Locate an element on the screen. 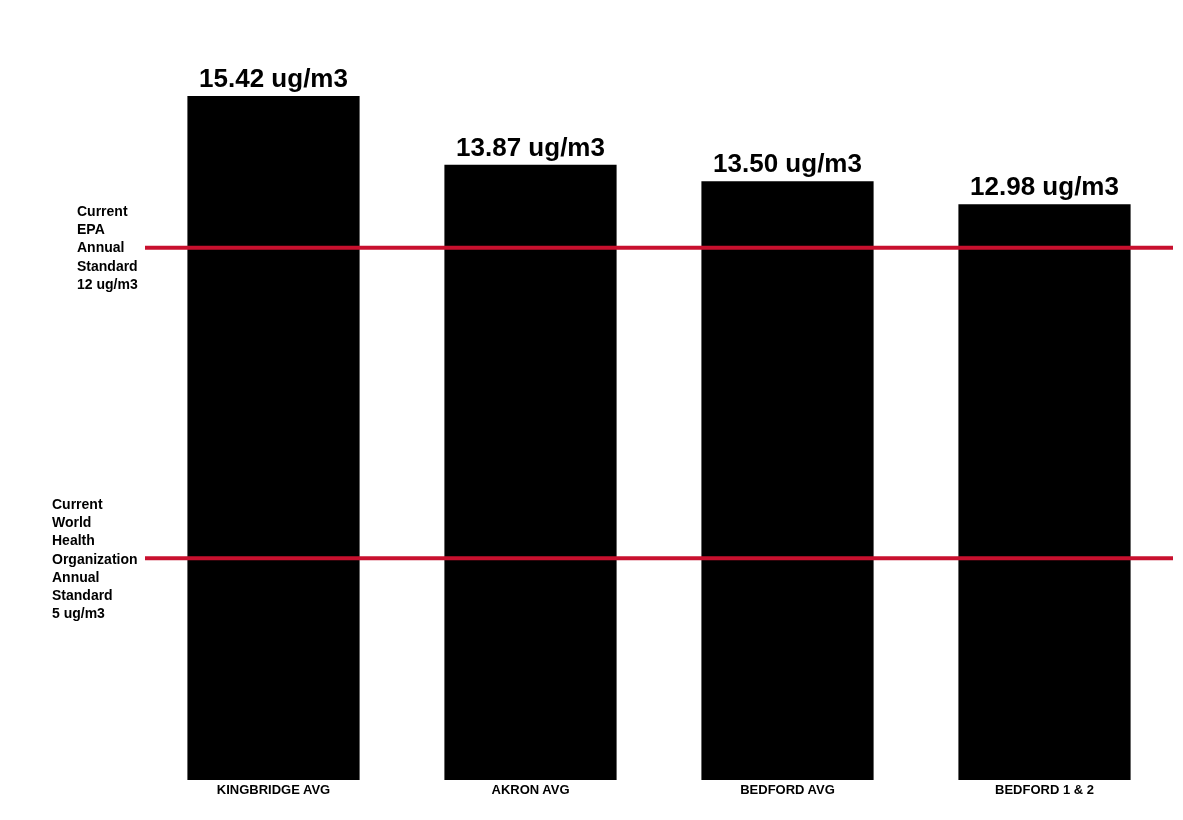 The width and height of the screenshot is (1183, 820). x-tick-label: BEDFORD AVG is located at coordinates (787, 789).